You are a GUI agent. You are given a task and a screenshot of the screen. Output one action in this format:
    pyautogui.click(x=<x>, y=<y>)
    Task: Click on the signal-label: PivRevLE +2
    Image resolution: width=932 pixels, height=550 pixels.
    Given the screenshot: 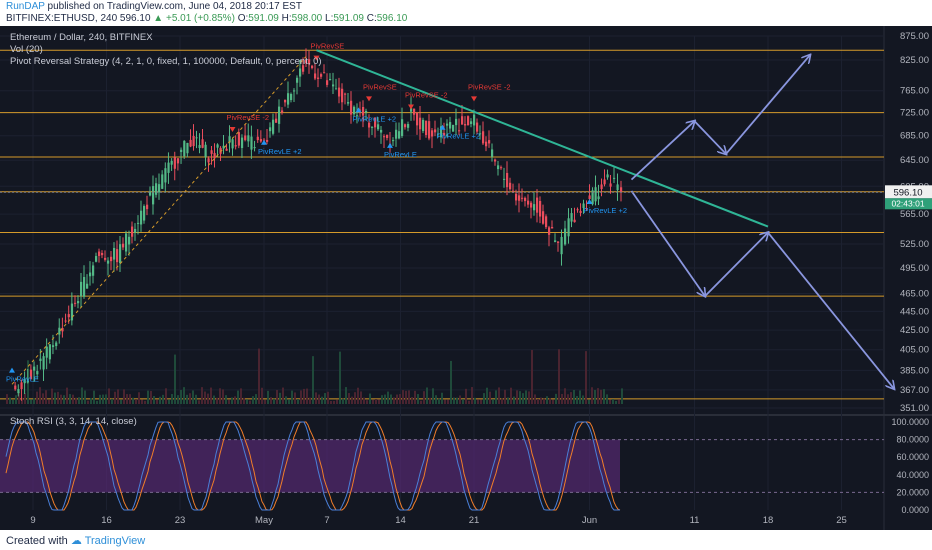 What is the action you would take?
    pyautogui.click(x=375, y=118)
    